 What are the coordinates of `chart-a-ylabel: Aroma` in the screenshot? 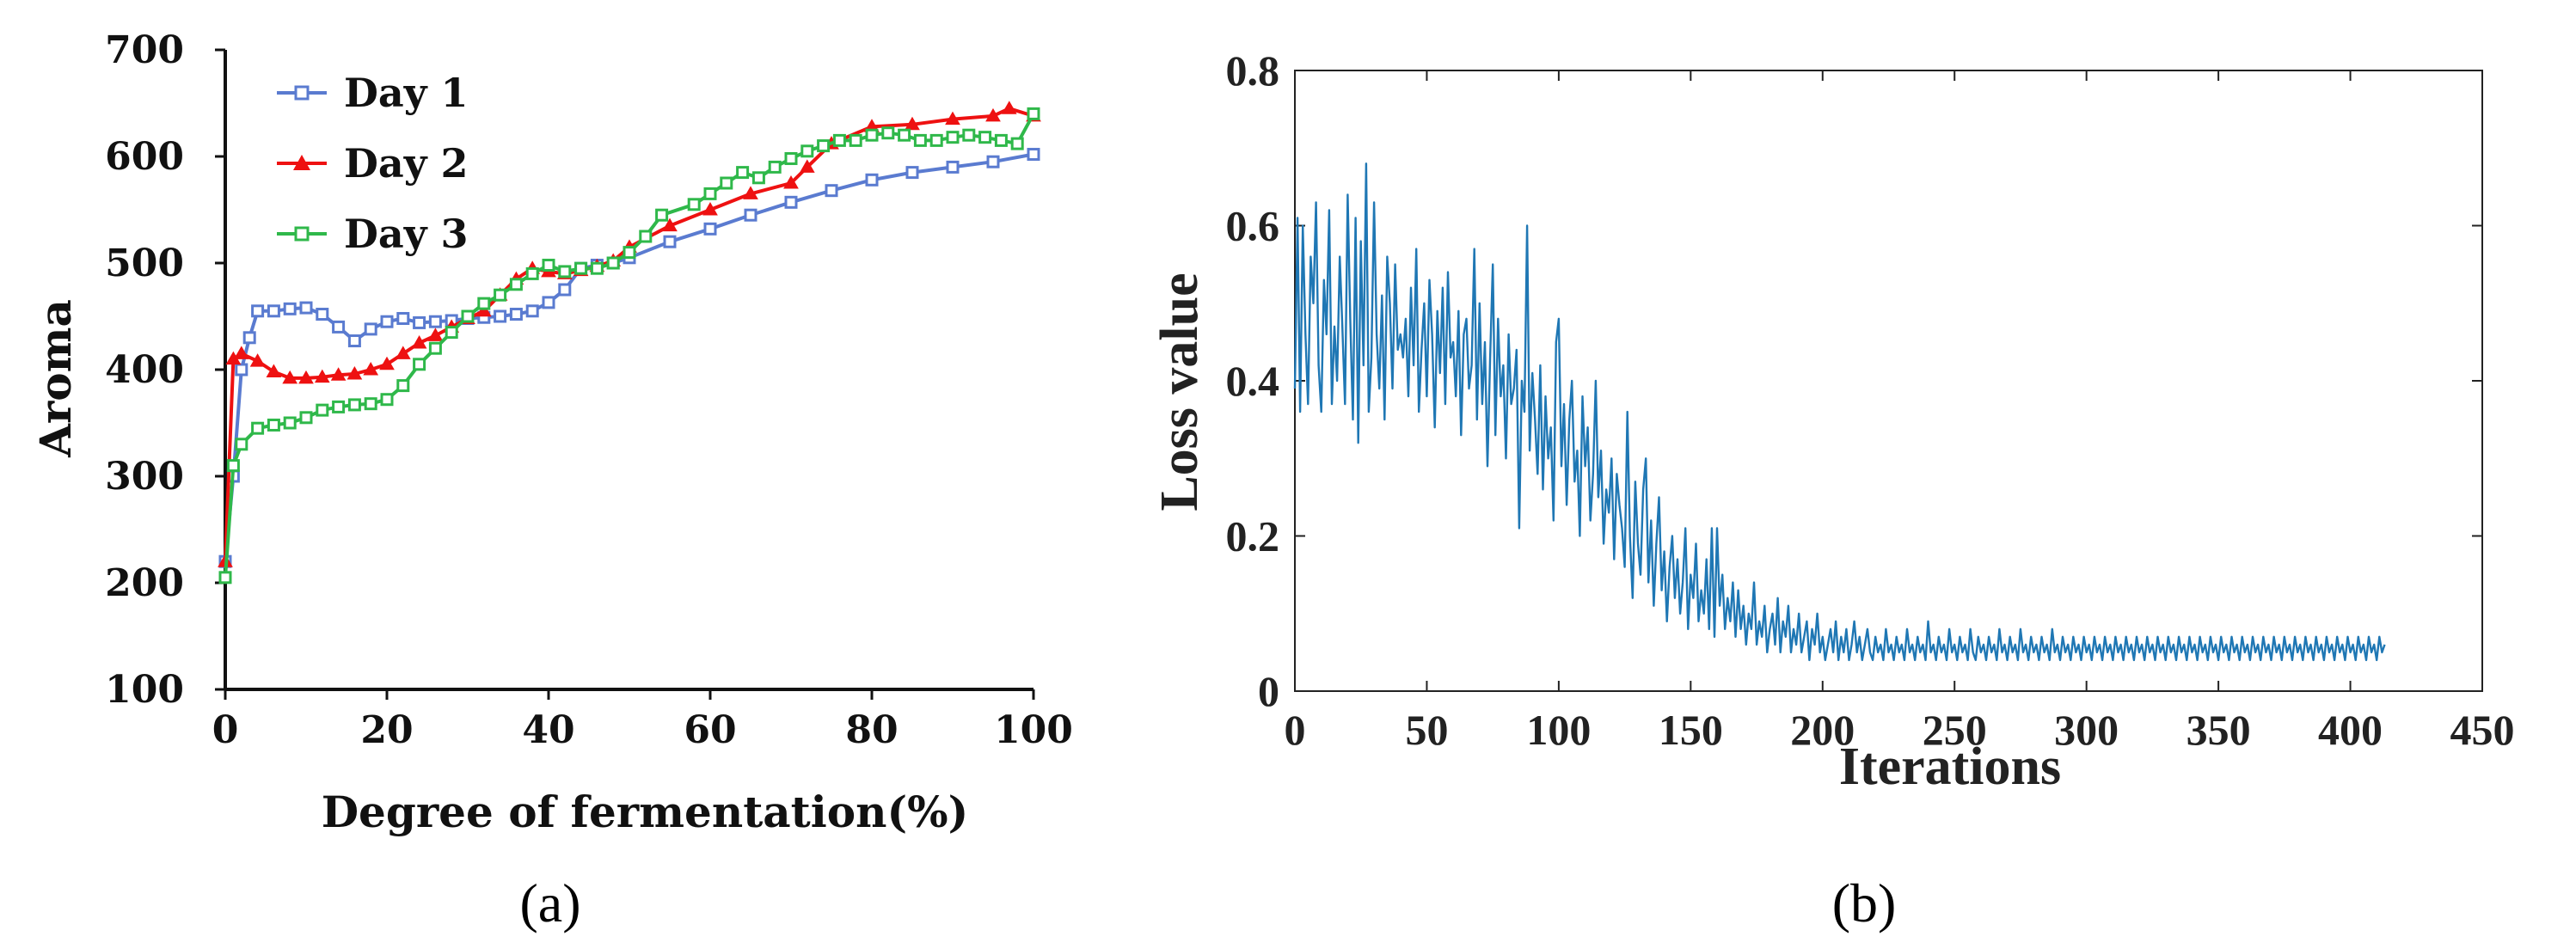 It's located at (55, 378).